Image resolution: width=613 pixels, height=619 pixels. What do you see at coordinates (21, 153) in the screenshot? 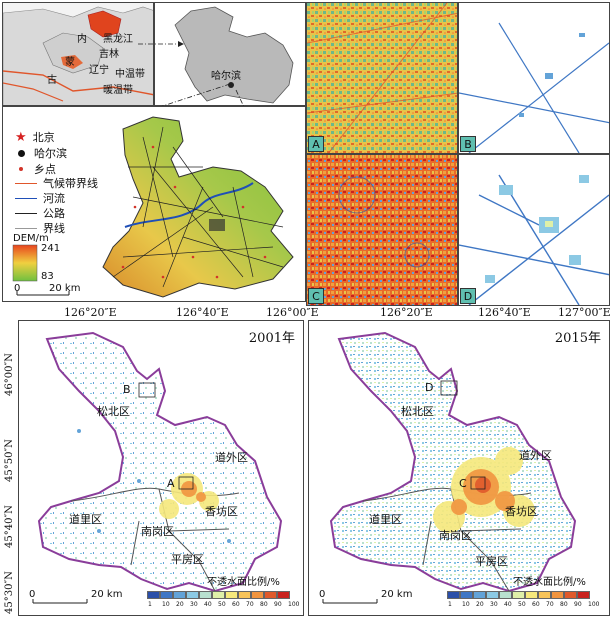
I see `dot-icon` at bounding box center [21, 153].